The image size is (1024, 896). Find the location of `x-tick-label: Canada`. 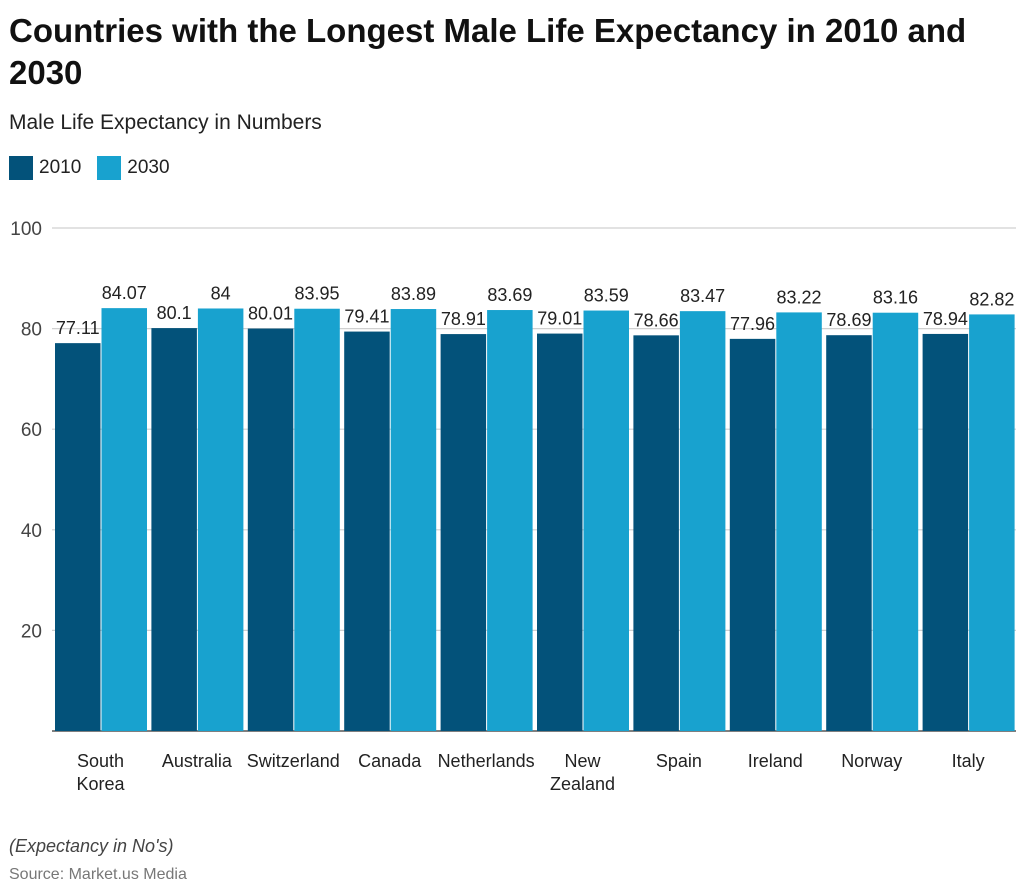

x-tick-label: Canada is located at coordinates (390, 761).